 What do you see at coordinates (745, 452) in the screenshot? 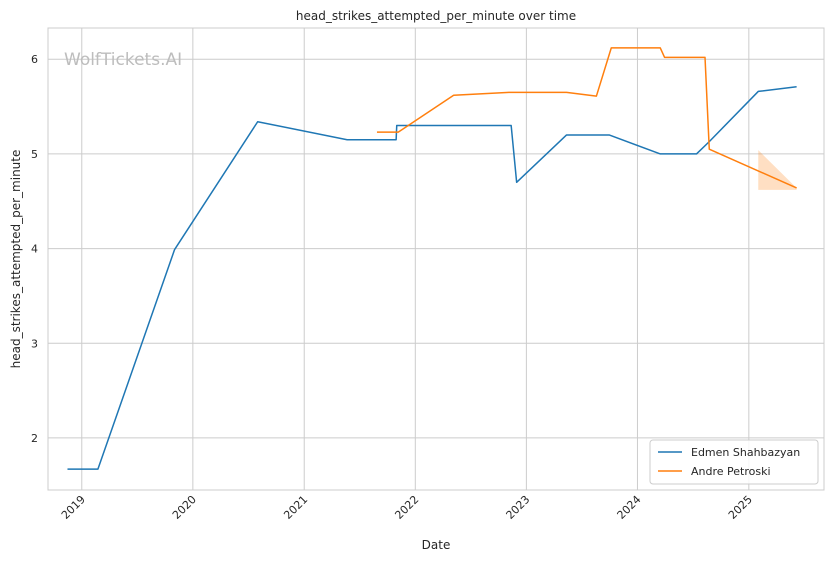
I see `legend-label: Edmen Shahbazyan` at bounding box center [745, 452].